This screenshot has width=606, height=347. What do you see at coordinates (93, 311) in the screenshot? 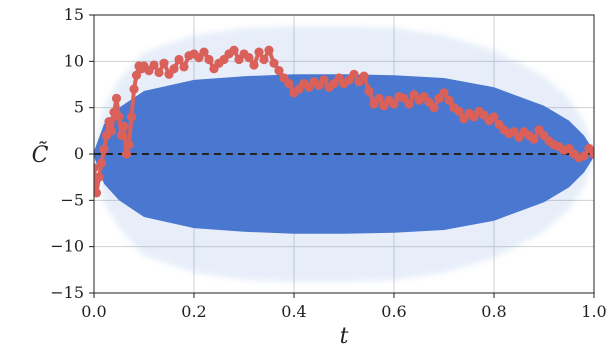
I see `x-tick-label: 0.0` at bounding box center [93, 311].